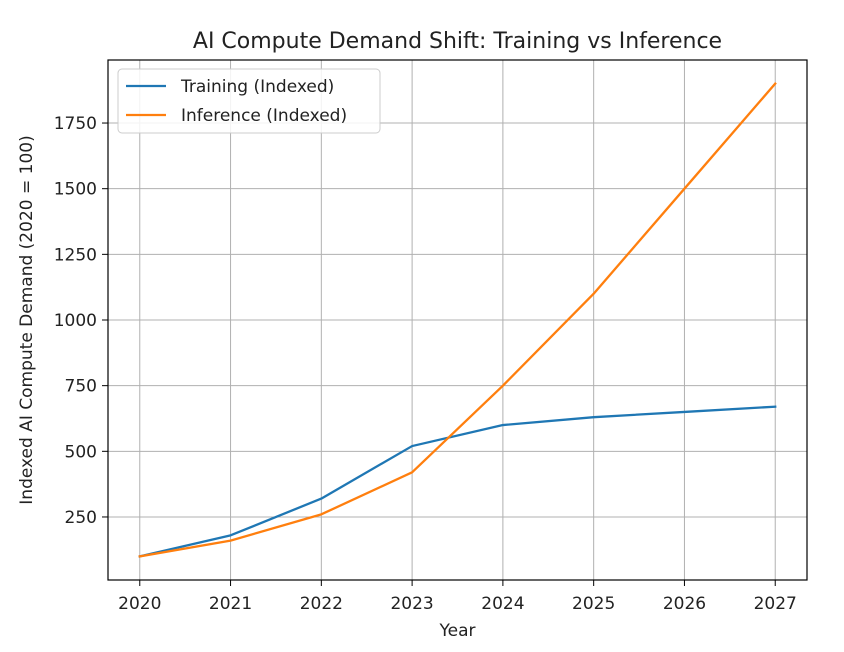 This screenshot has width=844, height=652. I want to click on x-tick-label: 2026, so click(684, 604).